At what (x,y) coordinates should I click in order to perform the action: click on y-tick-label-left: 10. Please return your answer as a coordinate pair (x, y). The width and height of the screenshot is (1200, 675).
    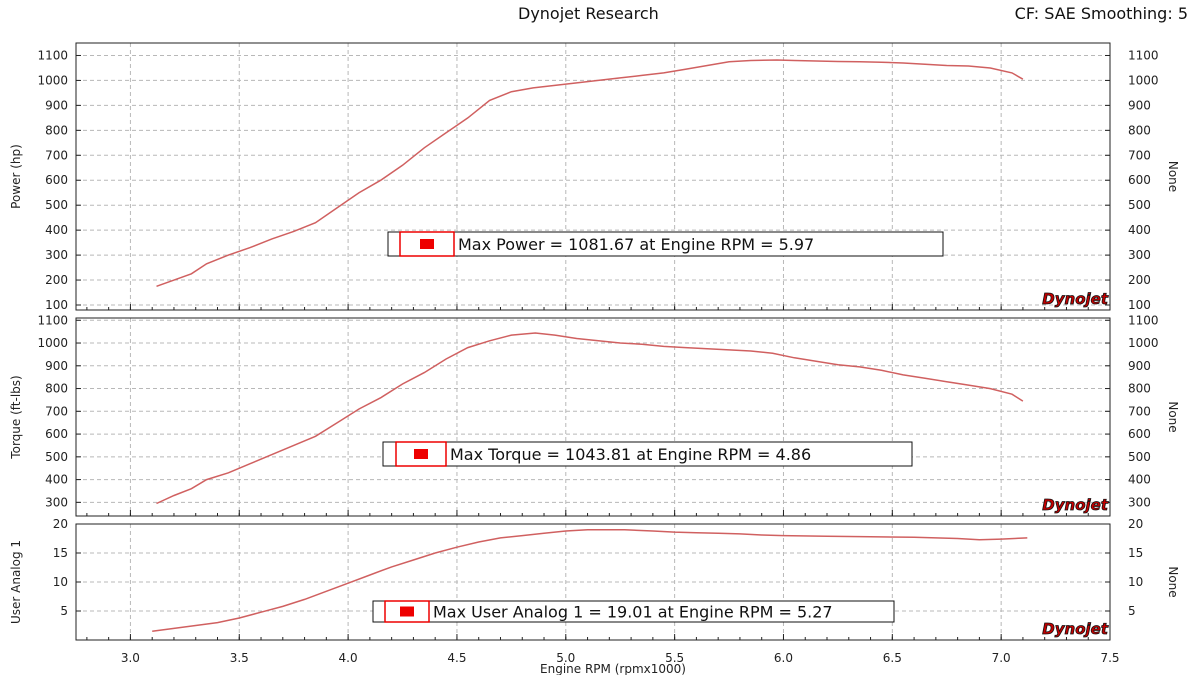
    Looking at the image, I should click on (60, 582).